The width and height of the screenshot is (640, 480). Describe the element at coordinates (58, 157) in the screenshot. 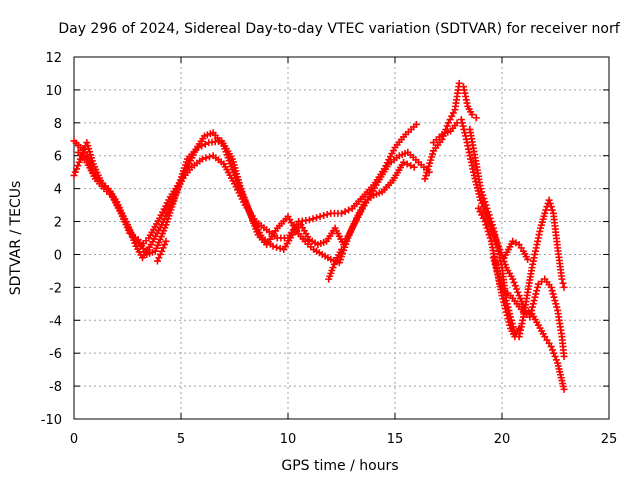

I see `y-tick-label: 6` at that location.